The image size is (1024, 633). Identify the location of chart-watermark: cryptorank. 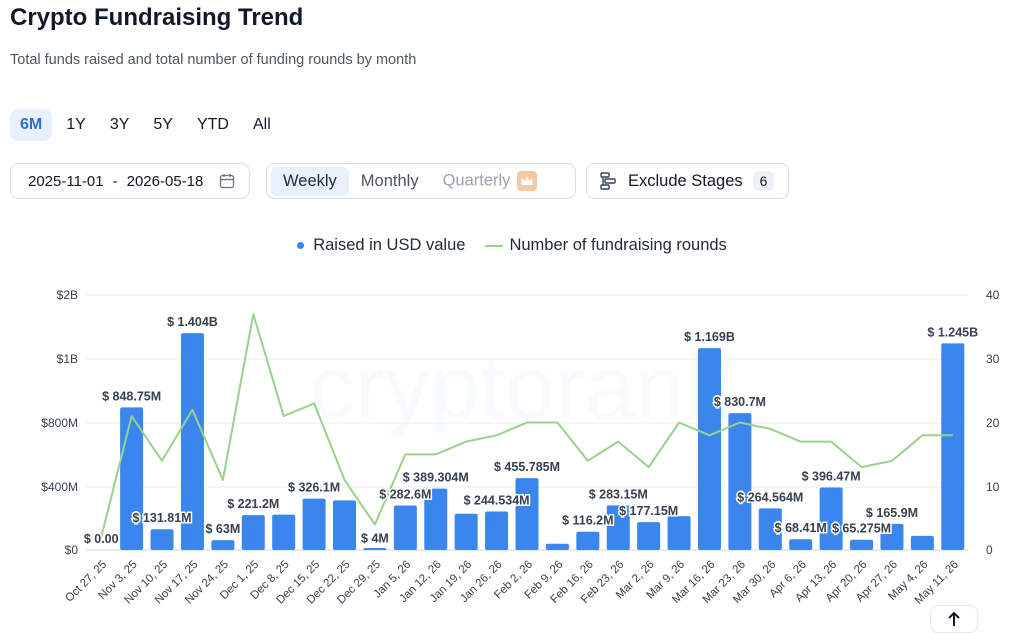
(520, 388).